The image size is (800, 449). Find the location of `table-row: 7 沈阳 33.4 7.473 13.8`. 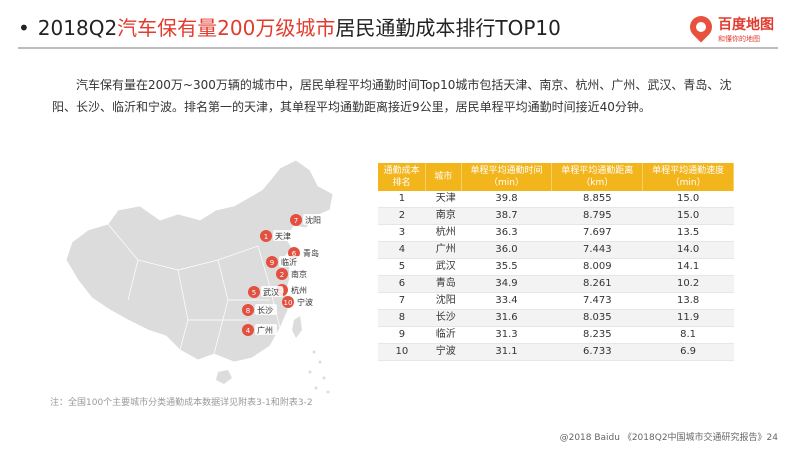

table-row: 7 沈阳 33.4 7.473 13.8 is located at coordinates (556, 301).